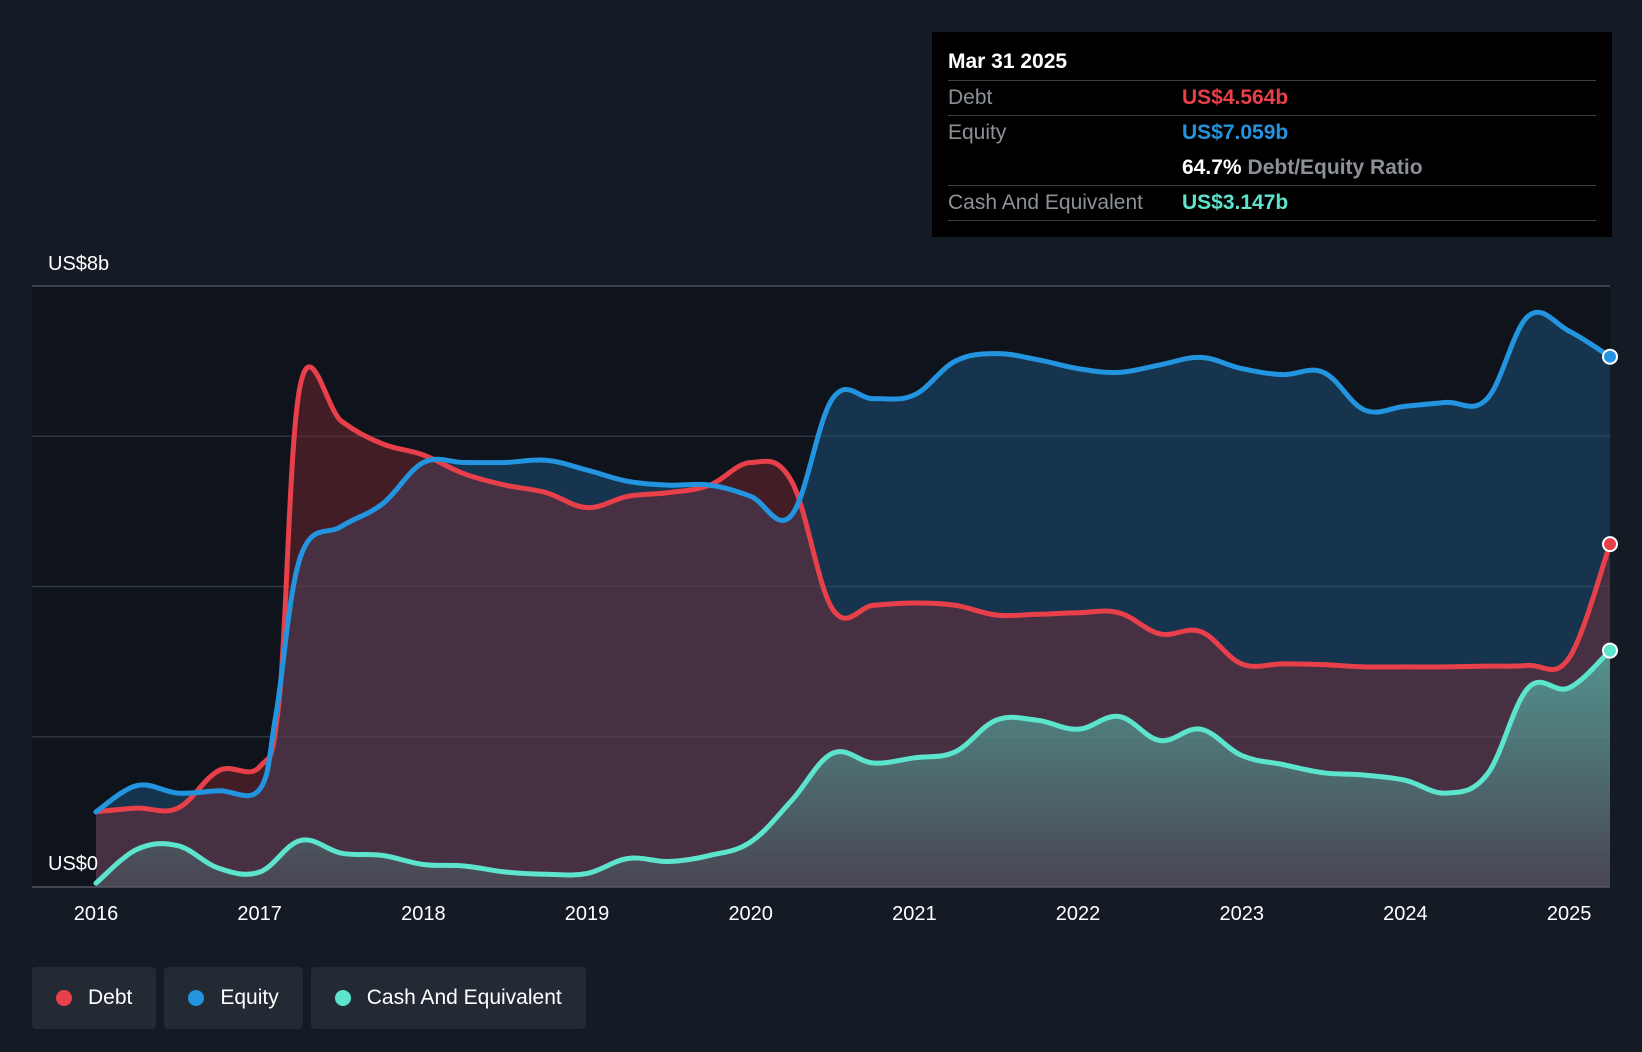 Image resolution: width=1642 pixels, height=1052 pixels. What do you see at coordinates (1241, 914) in the screenshot?
I see `x-tick-label: 2023` at bounding box center [1241, 914].